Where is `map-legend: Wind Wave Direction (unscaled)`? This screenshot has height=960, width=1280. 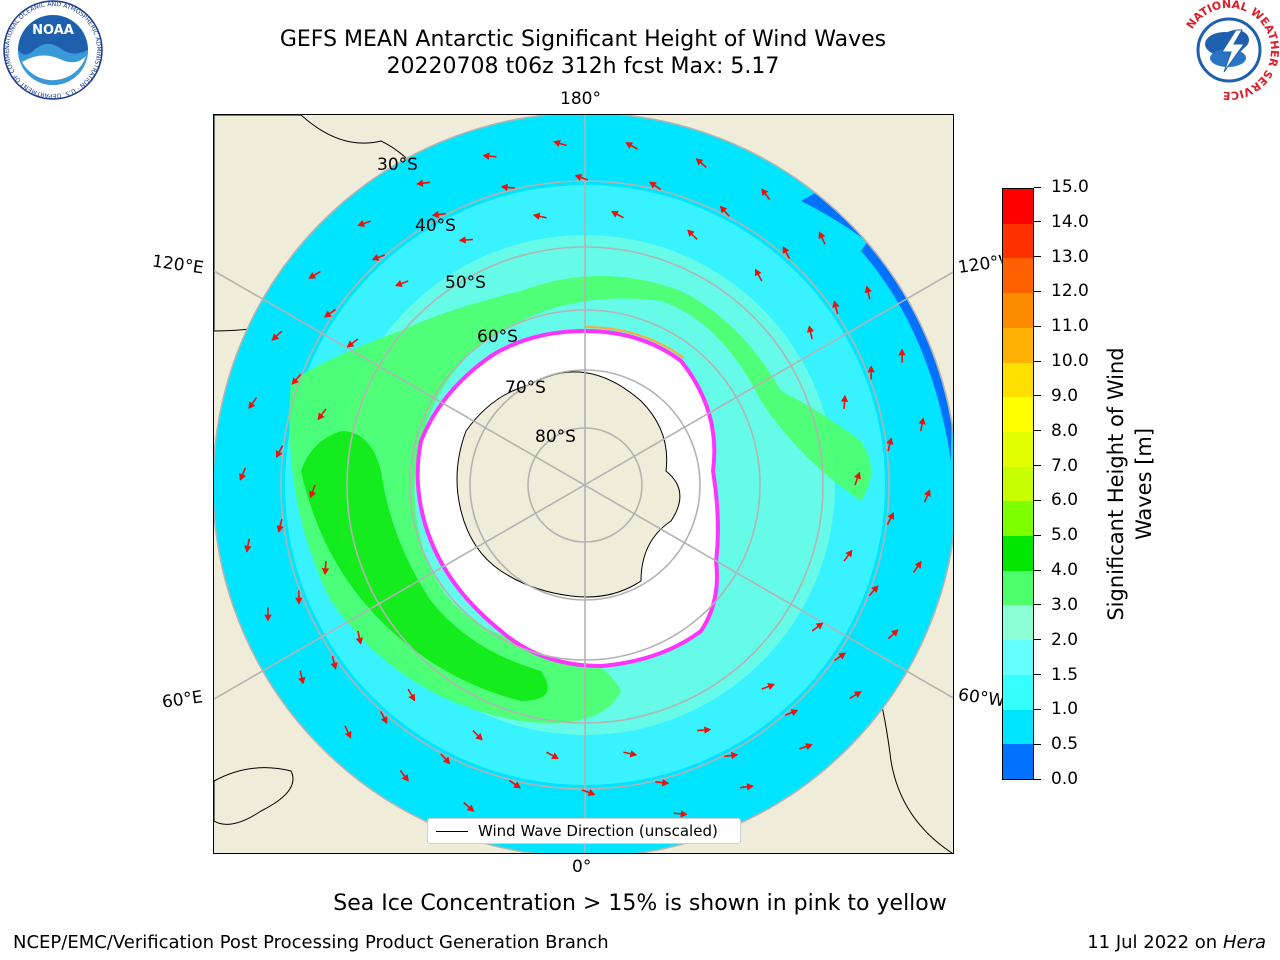
map-legend: Wind Wave Direction (unscaled) is located at coordinates (584, 831).